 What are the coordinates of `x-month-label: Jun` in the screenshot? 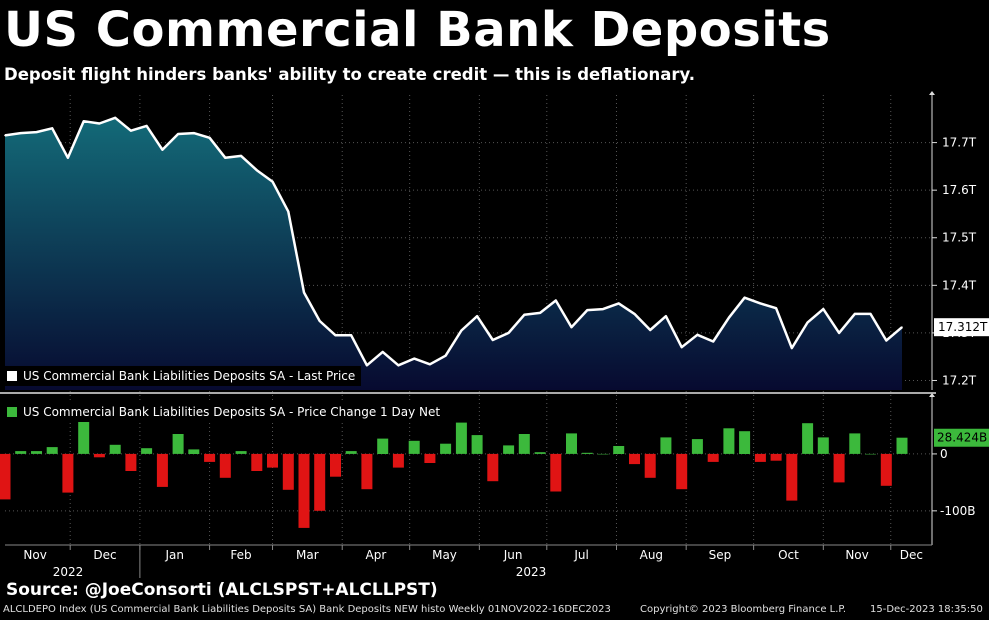 It's located at (513, 555).